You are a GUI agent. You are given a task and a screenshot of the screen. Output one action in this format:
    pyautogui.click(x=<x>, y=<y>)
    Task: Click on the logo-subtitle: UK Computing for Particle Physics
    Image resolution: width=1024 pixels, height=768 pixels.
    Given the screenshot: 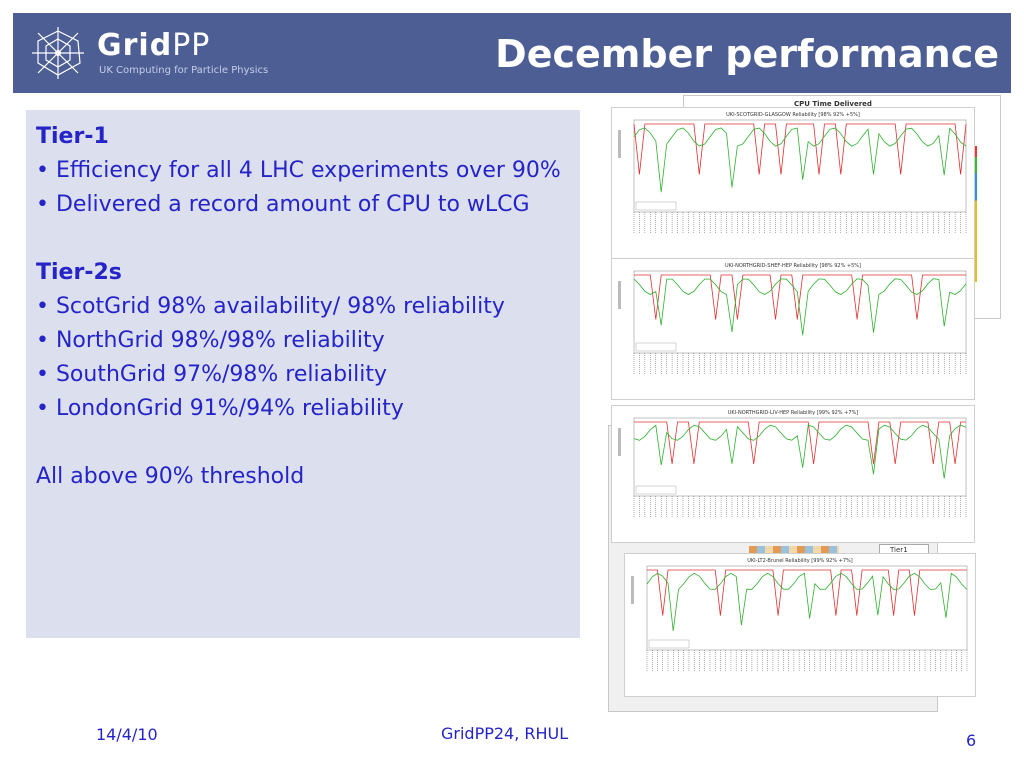 What is the action you would take?
    pyautogui.click(x=184, y=70)
    